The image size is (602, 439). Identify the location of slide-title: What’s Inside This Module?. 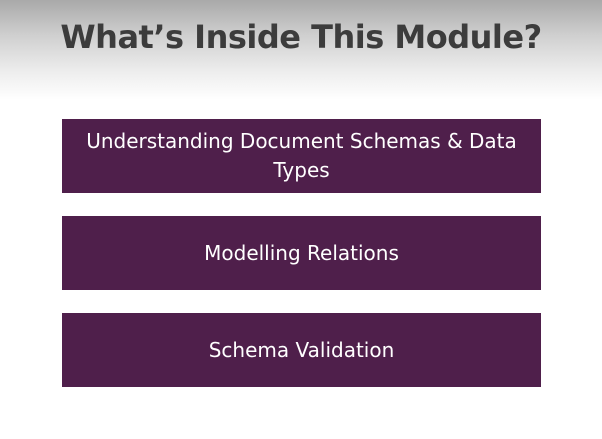
(301, 37).